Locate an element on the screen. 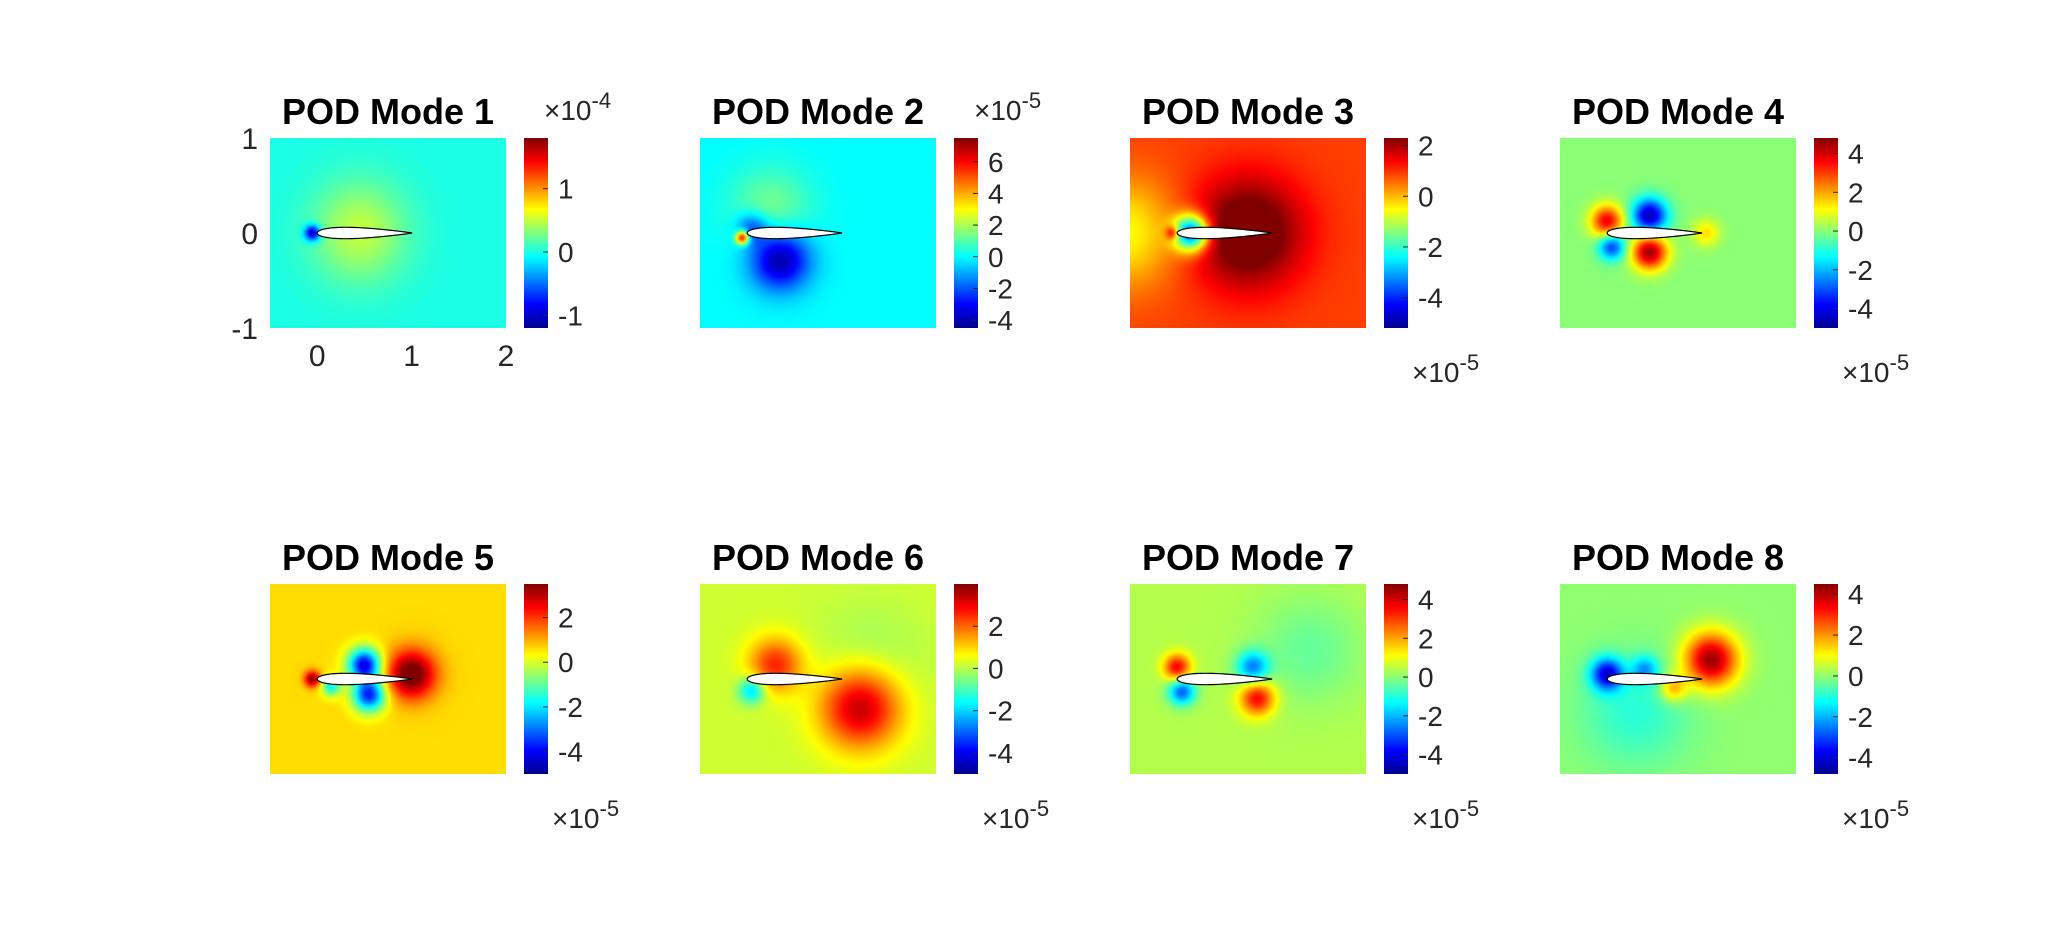 The height and width of the screenshot is (936, 2066). colorbar-exponent: ×10⁻⁴ is located at coordinates (577, 107).